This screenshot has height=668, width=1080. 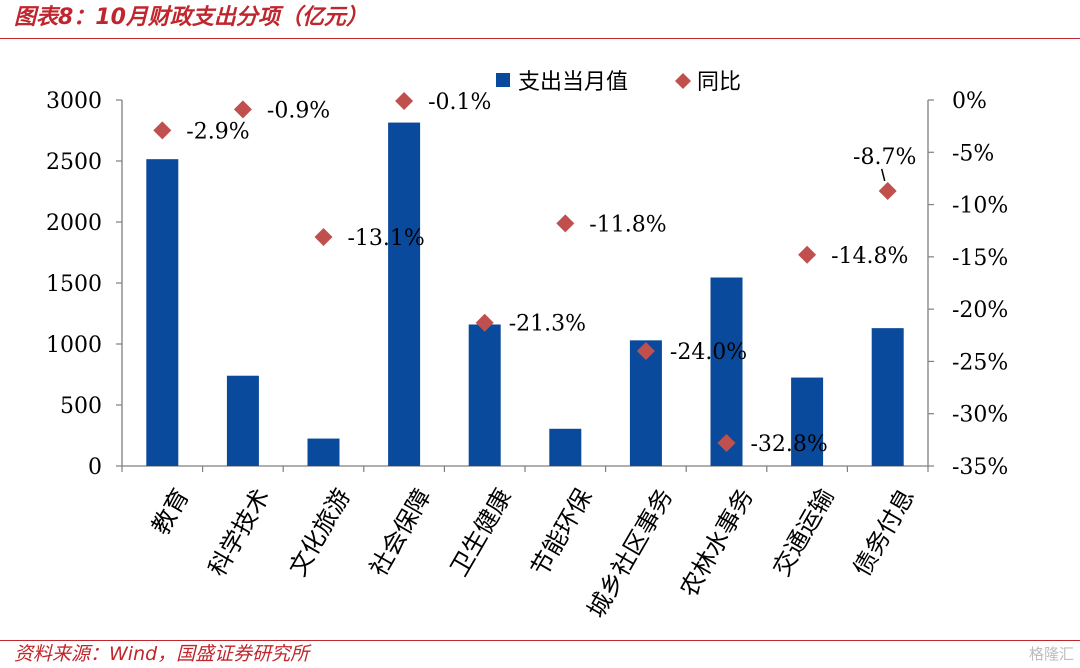 What do you see at coordinates (883, 175) in the screenshot?
I see `data-label-leader` at bounding box center [883, 175].